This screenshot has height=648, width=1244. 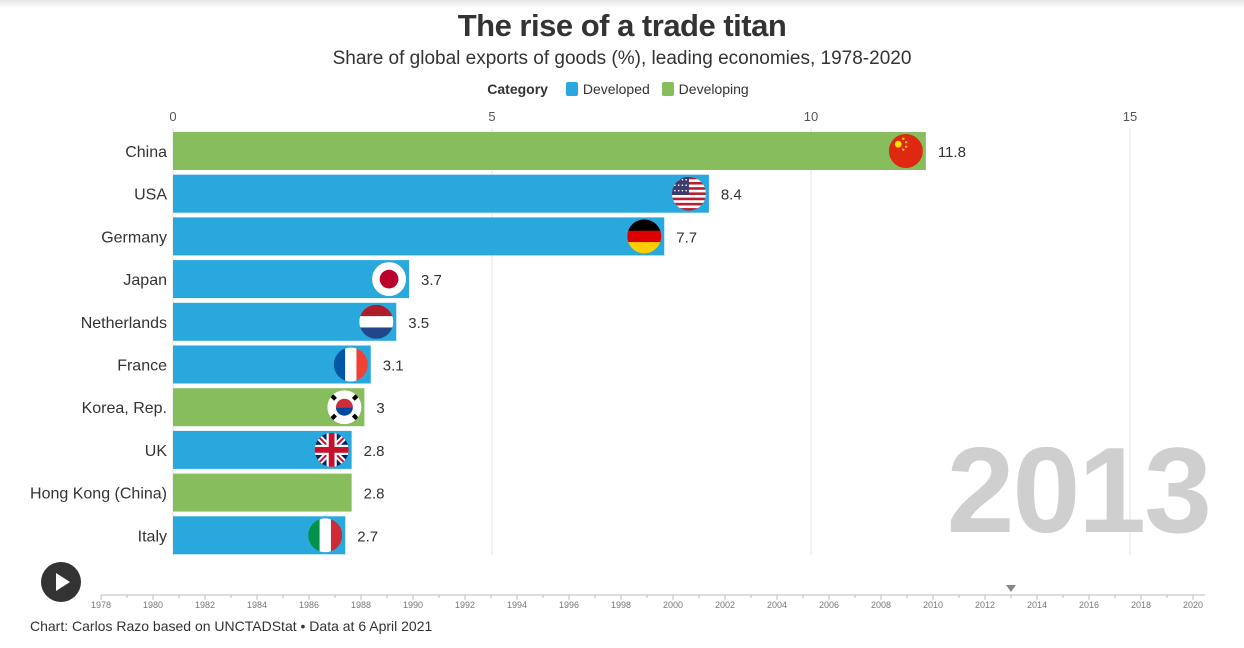 What do you see at coordinates (205, 605) in the screenshot?
I see `timeline-label: 1982` at bounding box center [205, 605].